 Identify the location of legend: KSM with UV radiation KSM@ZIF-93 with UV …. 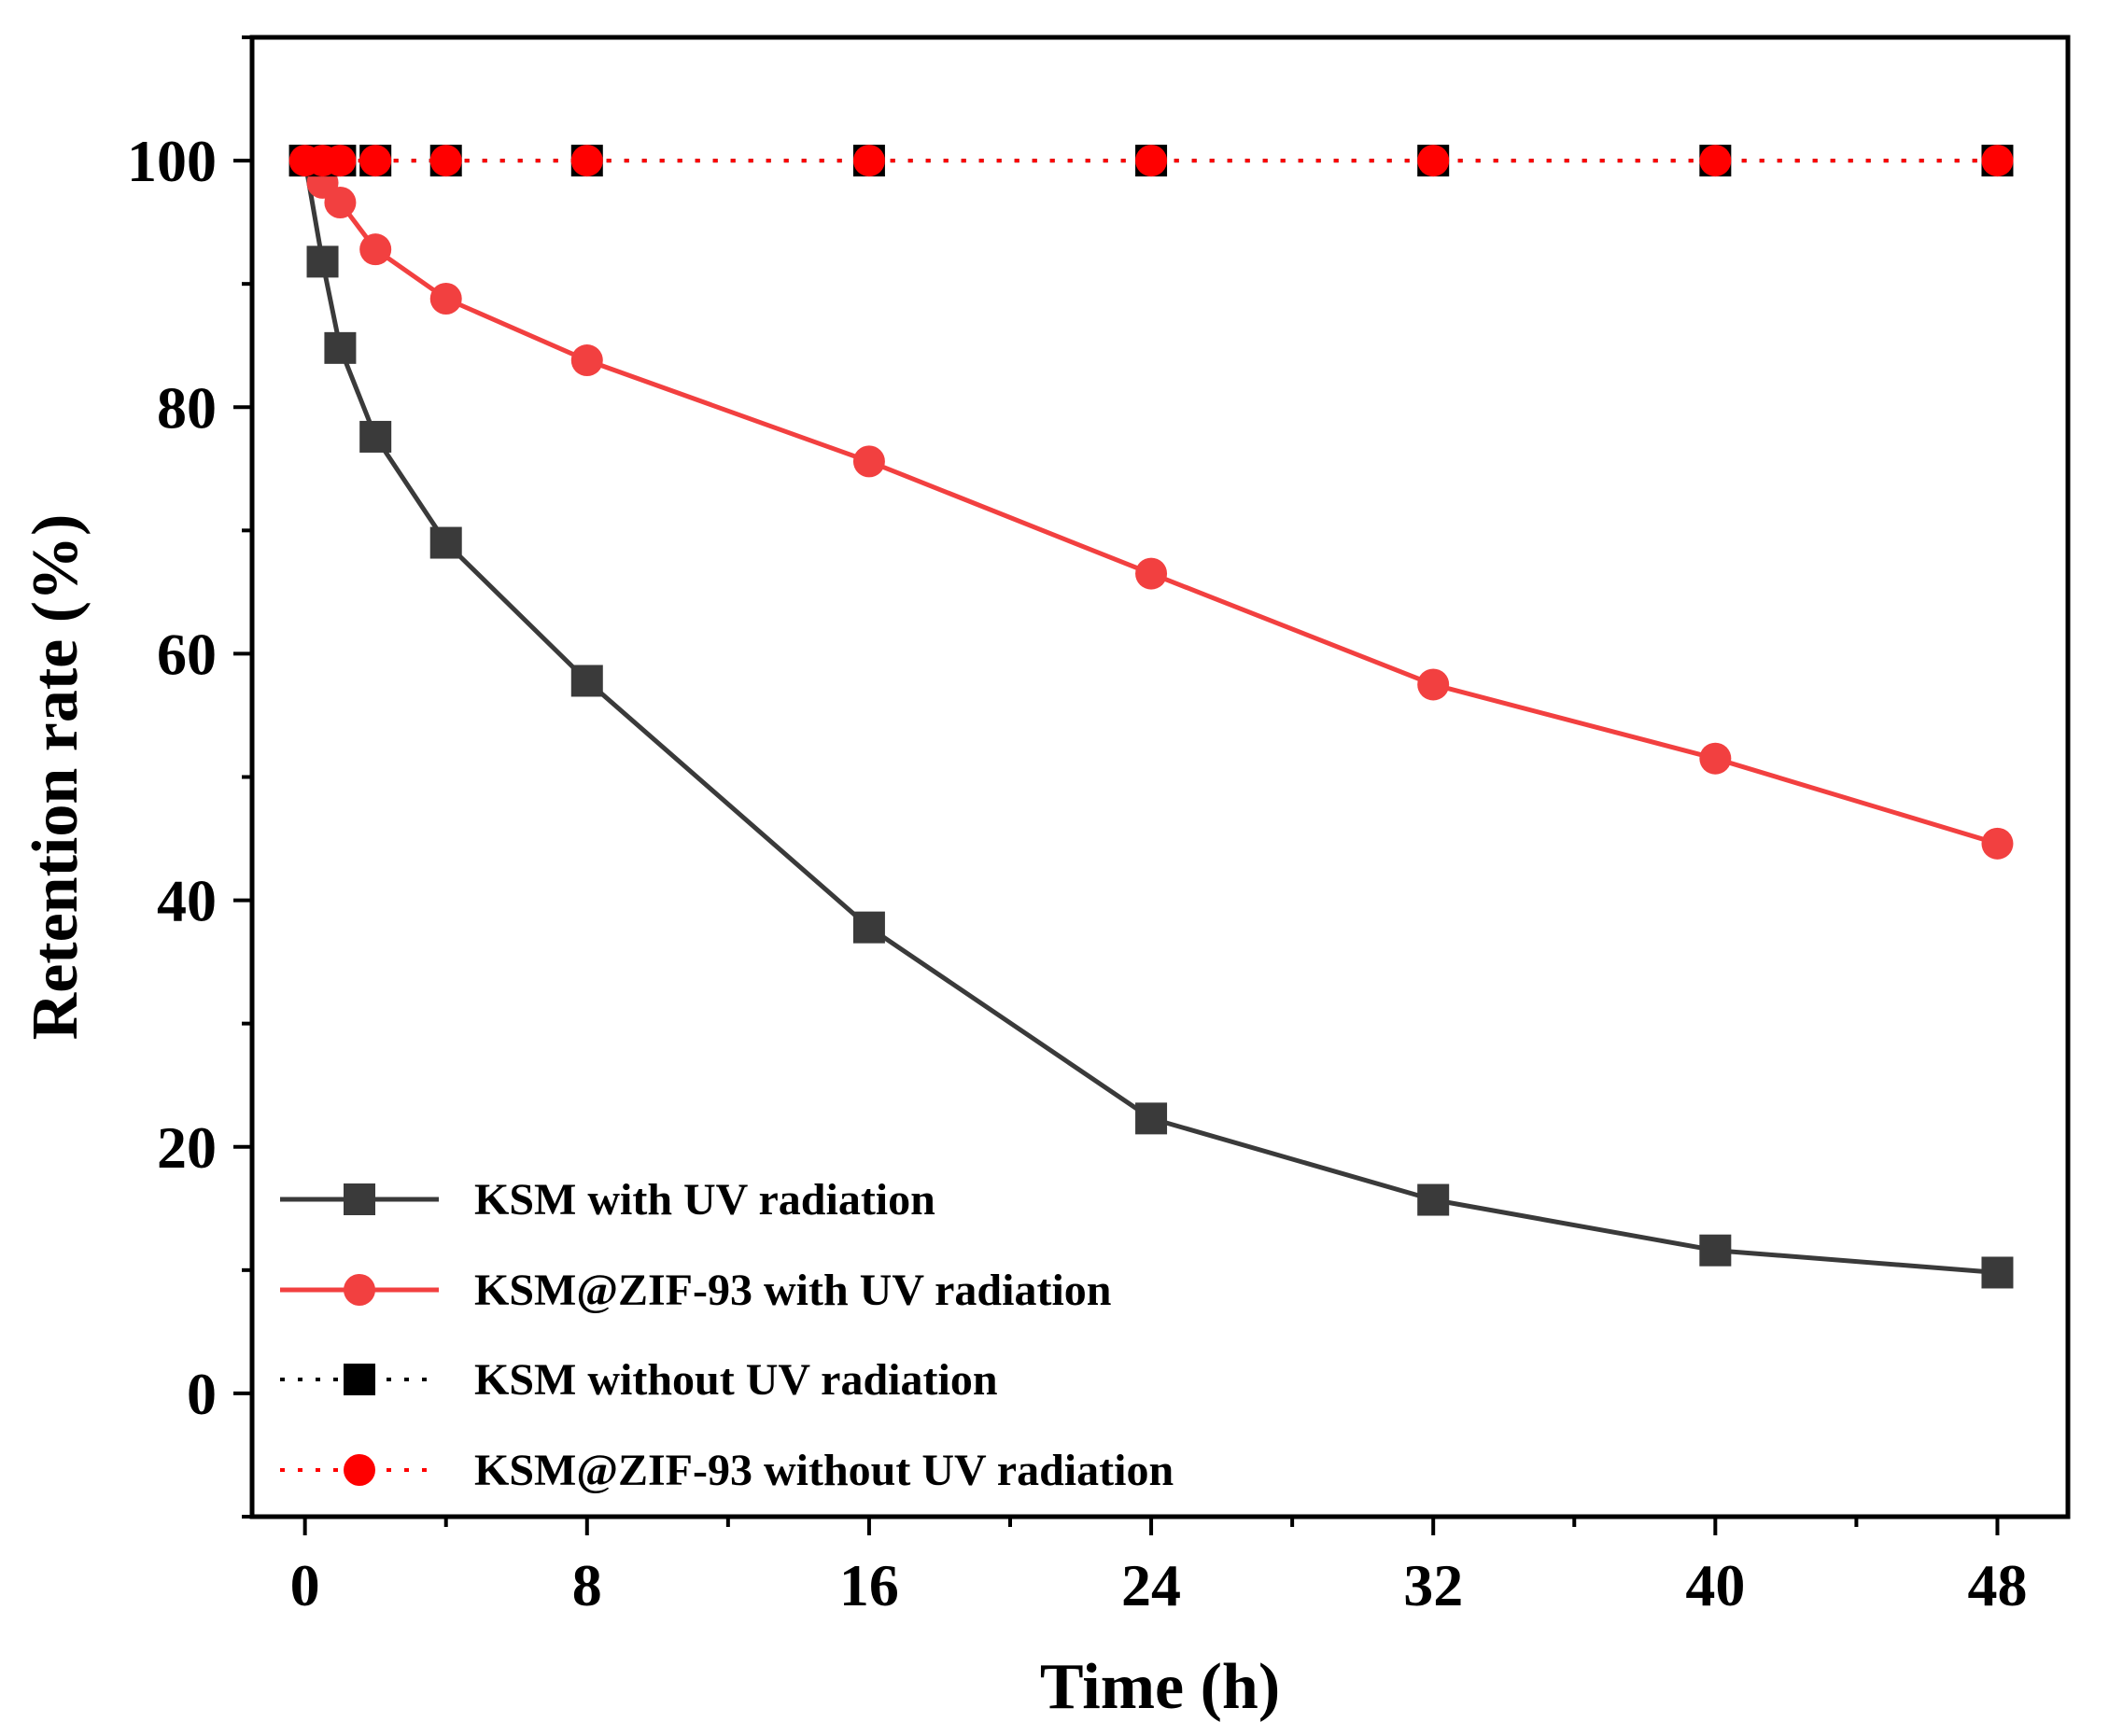
(727, 1335).